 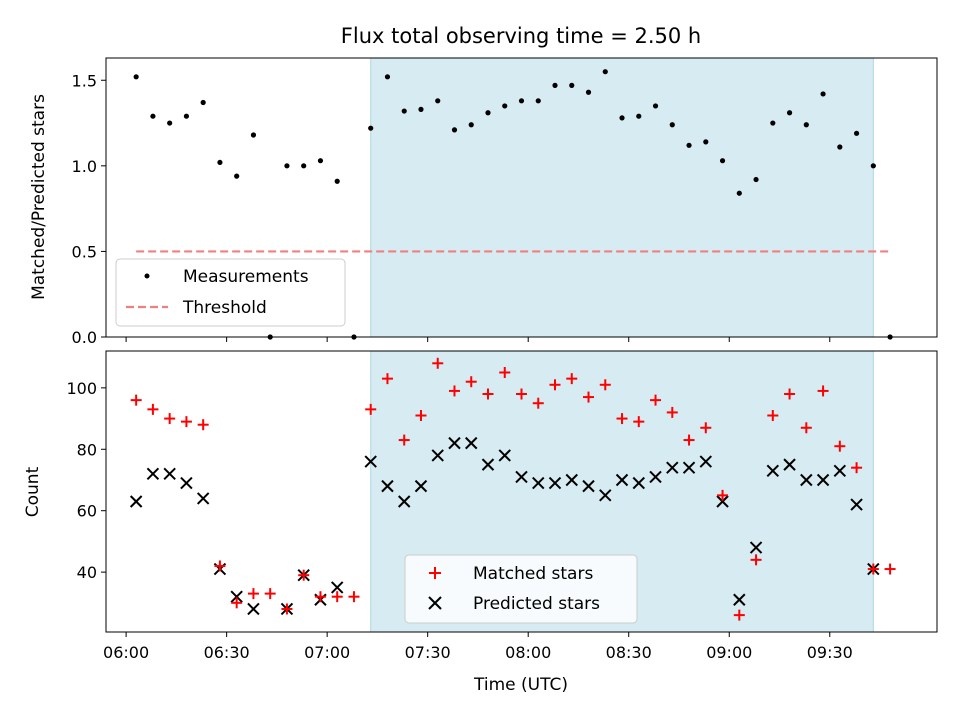 I want to click on legend-matched-marker, so click(x=435, y=573).